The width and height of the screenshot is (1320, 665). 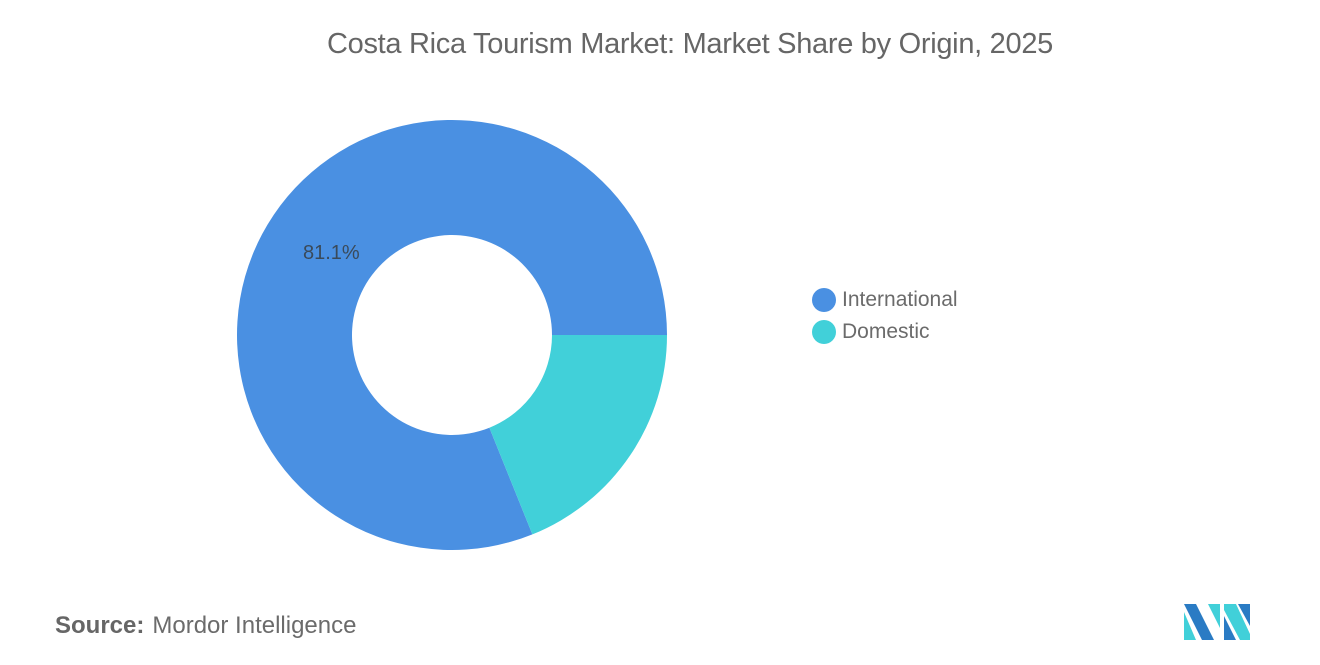 I want to click on slice-label-international: 81.1%, so click(x=331, y=253).